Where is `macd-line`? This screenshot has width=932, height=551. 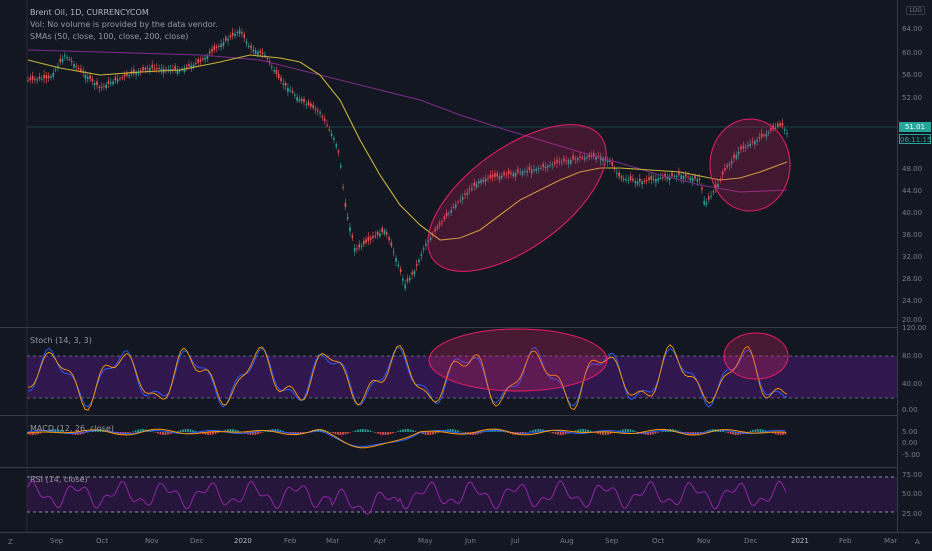 macd-line is located at coordinates (406, 438).